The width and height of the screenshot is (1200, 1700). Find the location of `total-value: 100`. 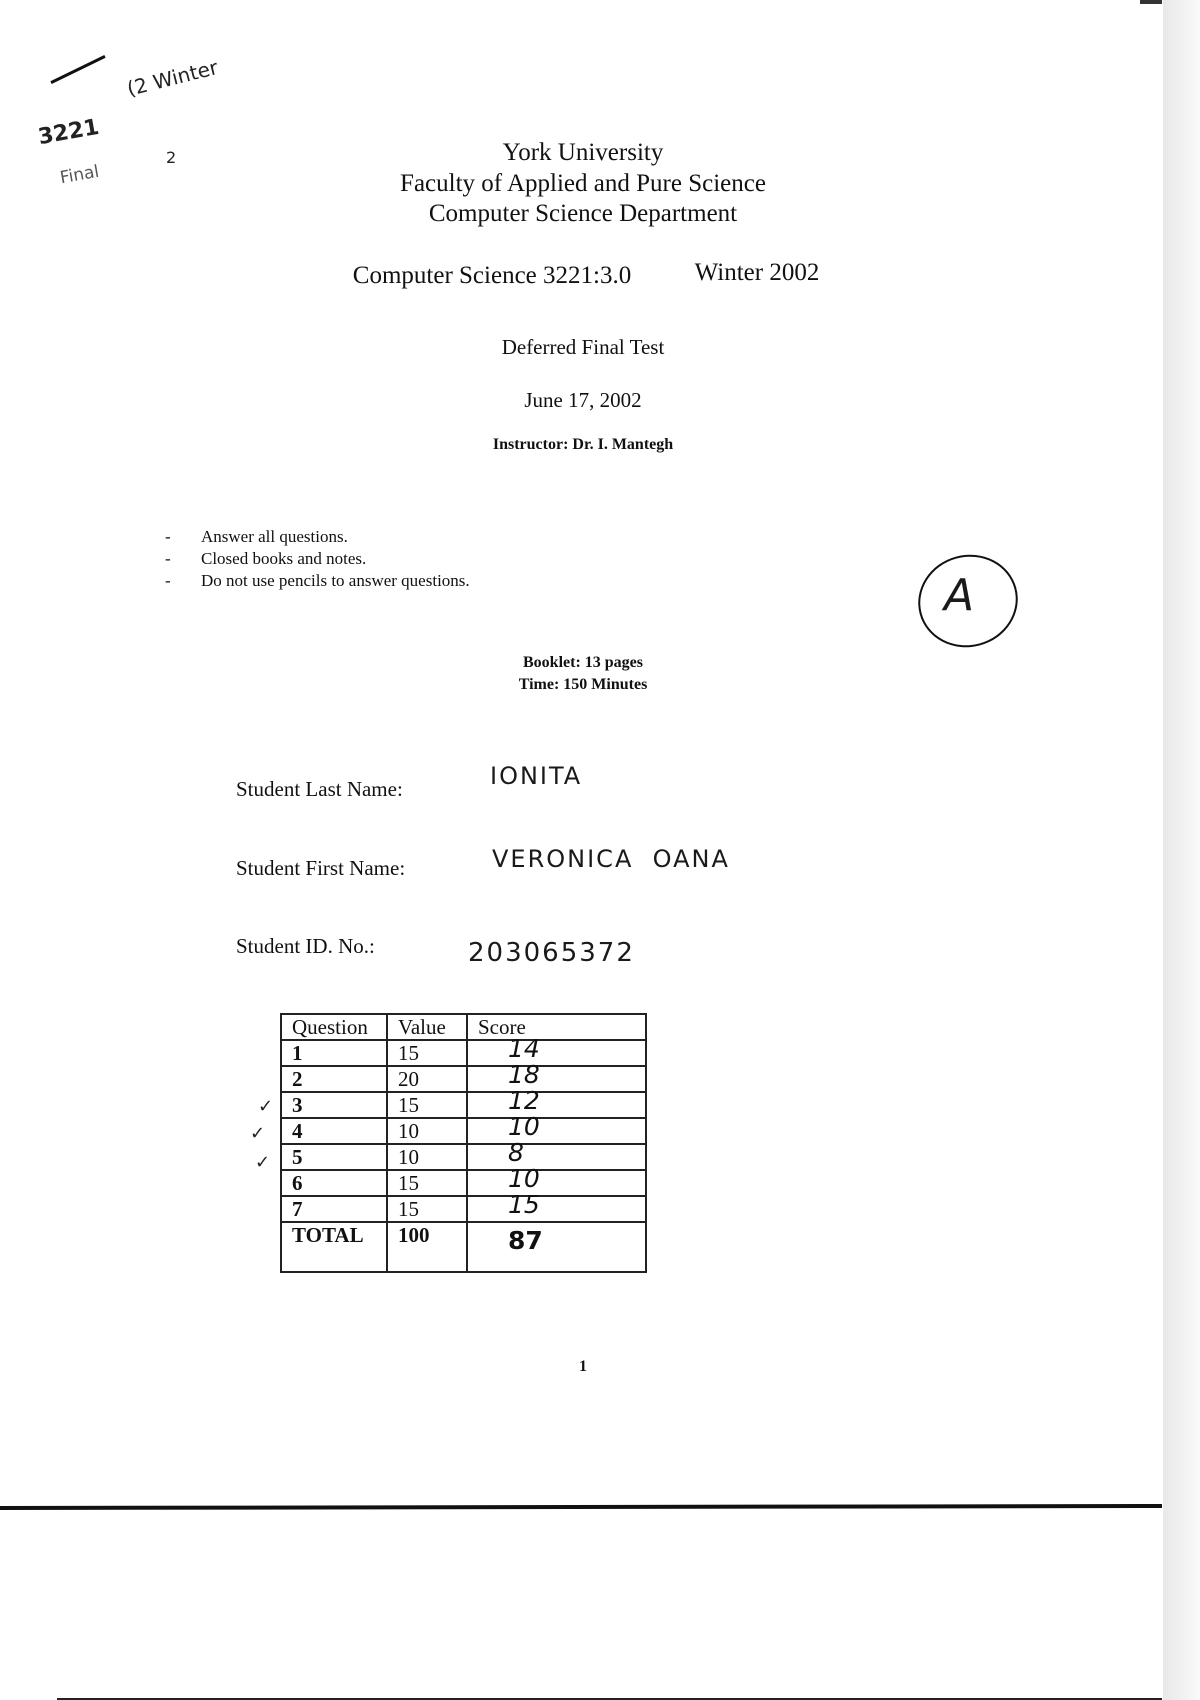

total-value: 100 is located at coordinates (427, 1247).